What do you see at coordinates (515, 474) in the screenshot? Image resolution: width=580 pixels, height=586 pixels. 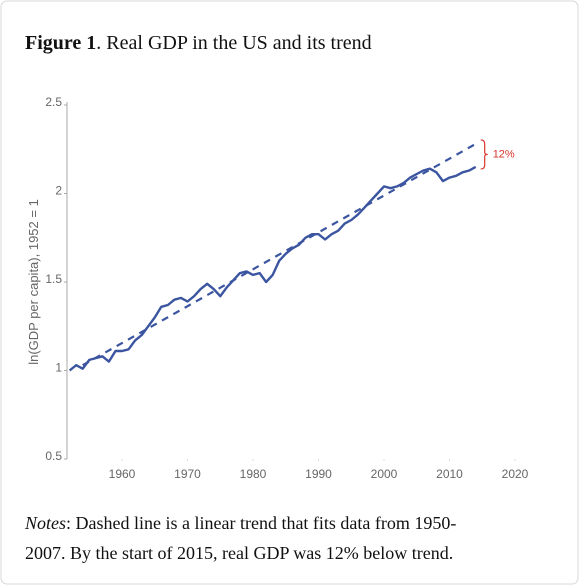 I see `x-tick-label: 2020` at bounding box center [515, 474].